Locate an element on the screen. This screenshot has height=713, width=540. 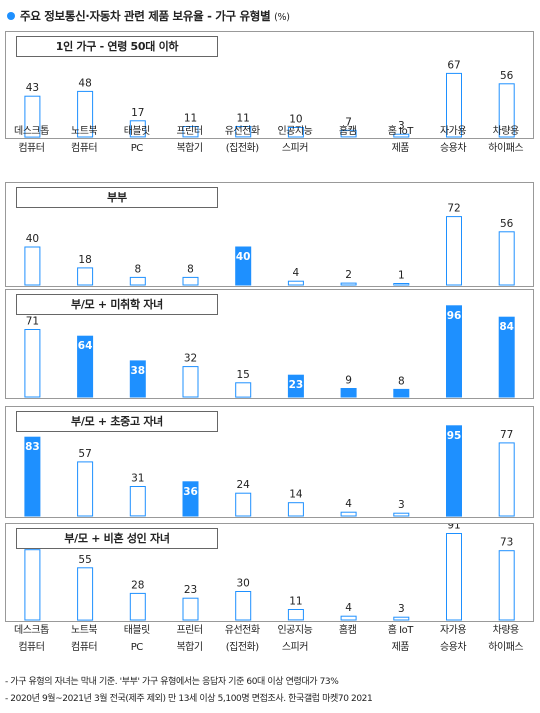
data-label: 36 is located at coordinates (190, 492).